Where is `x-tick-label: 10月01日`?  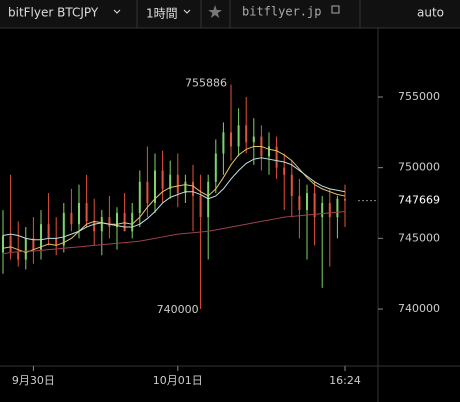 x-tick-label: 10月01日 is located at coordinates (178, 380).